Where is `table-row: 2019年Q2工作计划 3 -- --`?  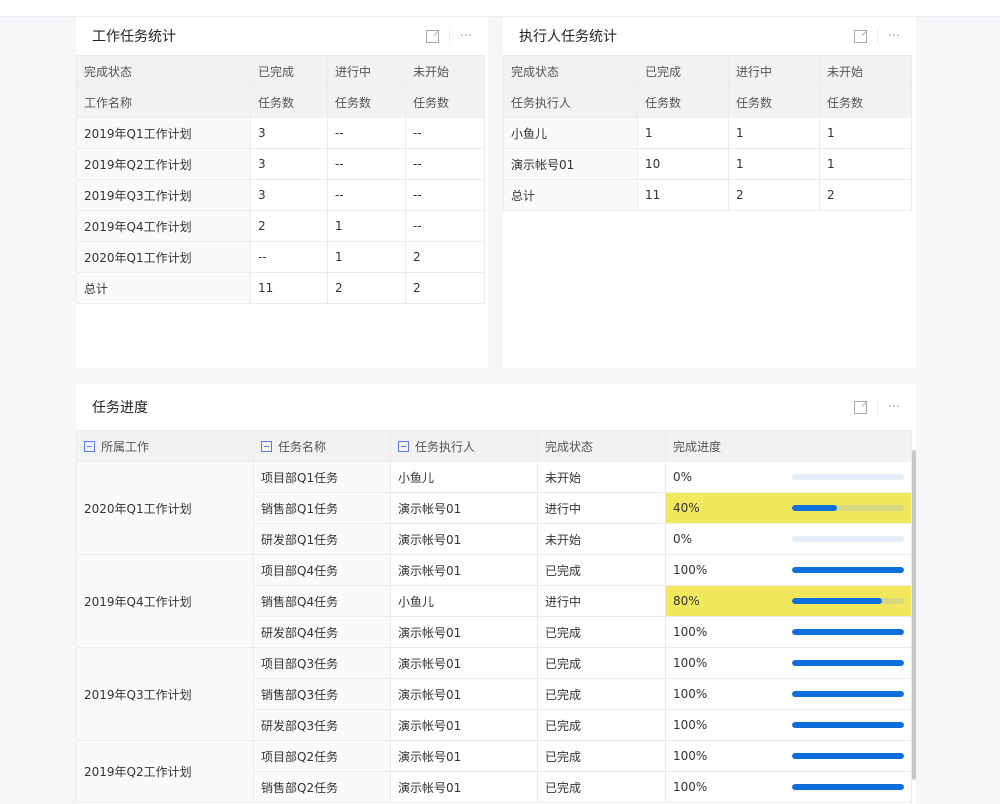 table-row: 2019年Q2工作计划 3 -- -- is located at coordinates (280, 164).